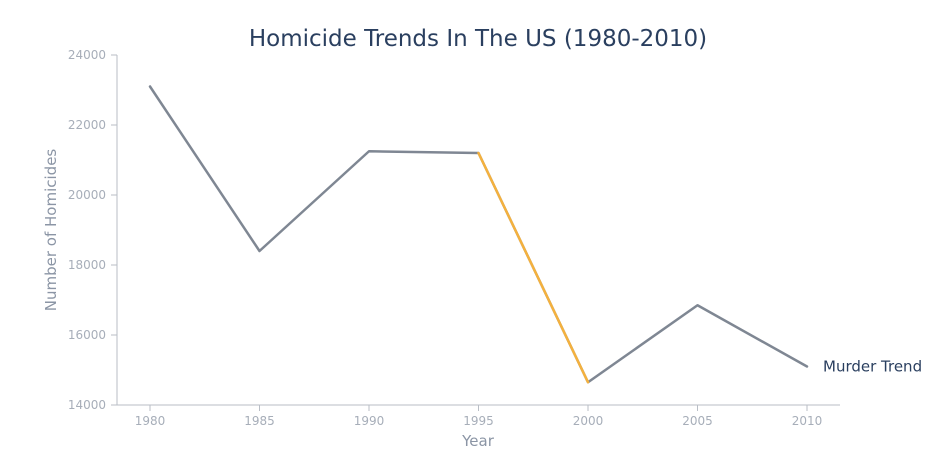  What do you see at coordinates (92, 230) in the screenshot?
I see `y-axis-ticks: 14000 16000 18000 20000 22000 24000` at bounding box center [92, 230].